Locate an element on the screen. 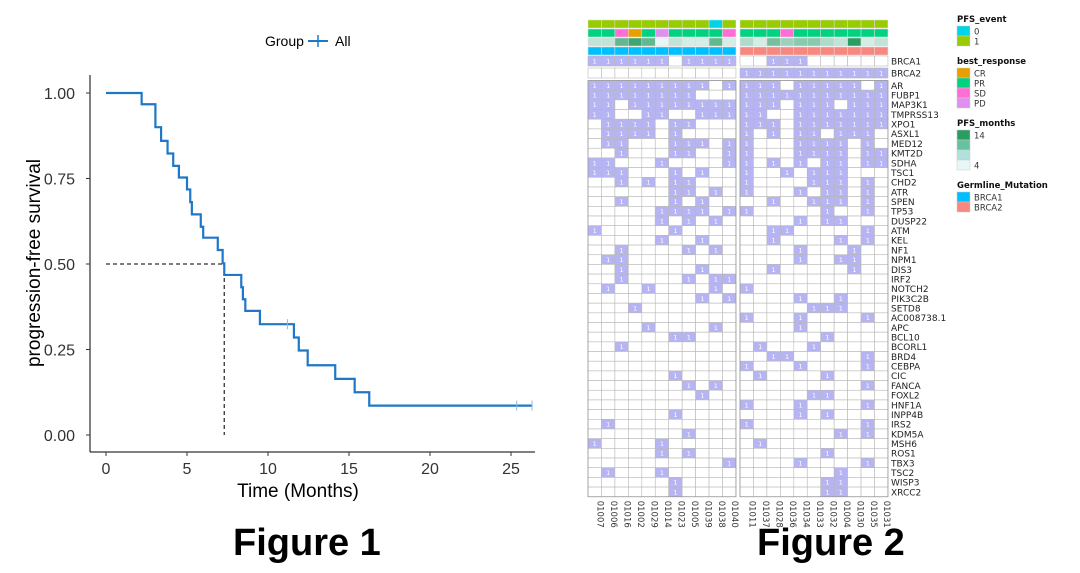 This screenshot has width=1080, height=573. gene-label: IRS2 is located at coordinates (901, 426).